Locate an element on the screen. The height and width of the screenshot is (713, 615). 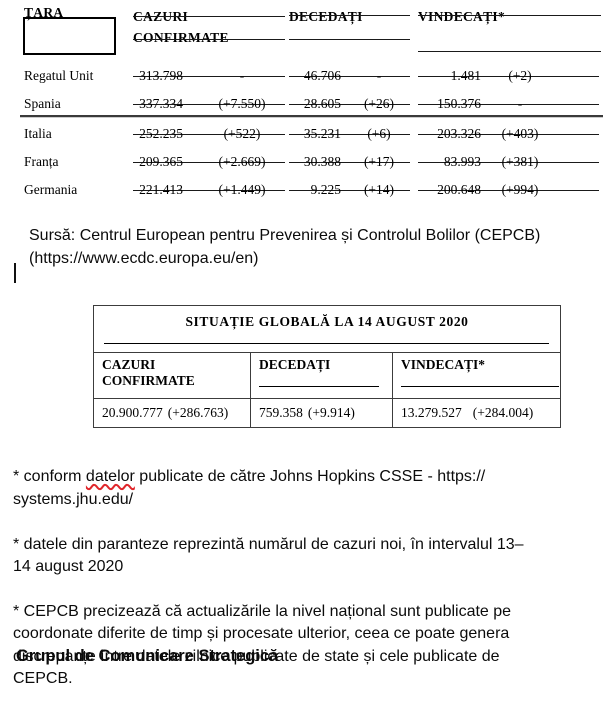
recovered-value: 1.481 is located at coordinates (465, 75).